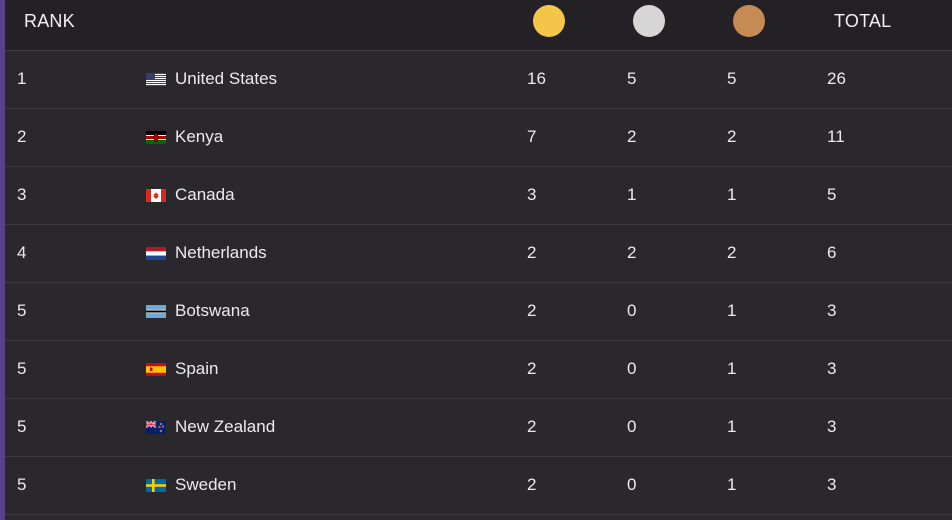  What do you see at coordinates (156, 137) in the screenshot?
I see `kenya-flag-icon` at bounding box center [156, 137].